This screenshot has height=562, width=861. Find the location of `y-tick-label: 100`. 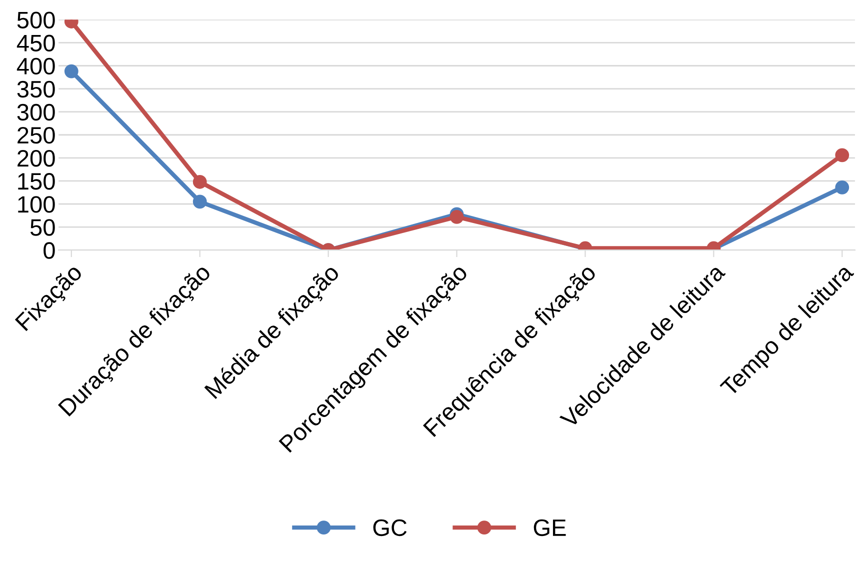

y-tick-label: 100 is located at coordinates (36, 204).